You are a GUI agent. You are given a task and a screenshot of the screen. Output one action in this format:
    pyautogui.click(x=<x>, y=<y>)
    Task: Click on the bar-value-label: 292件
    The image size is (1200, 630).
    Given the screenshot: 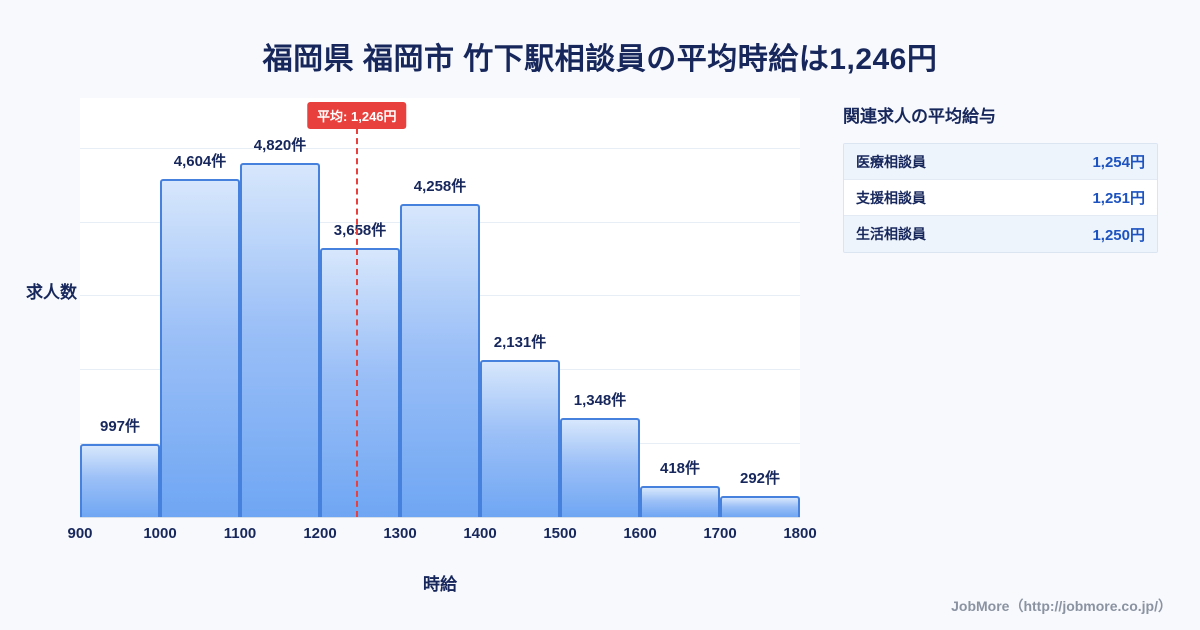 What is the action you would take?
    pyautogui.click(x=760, y=478)
    